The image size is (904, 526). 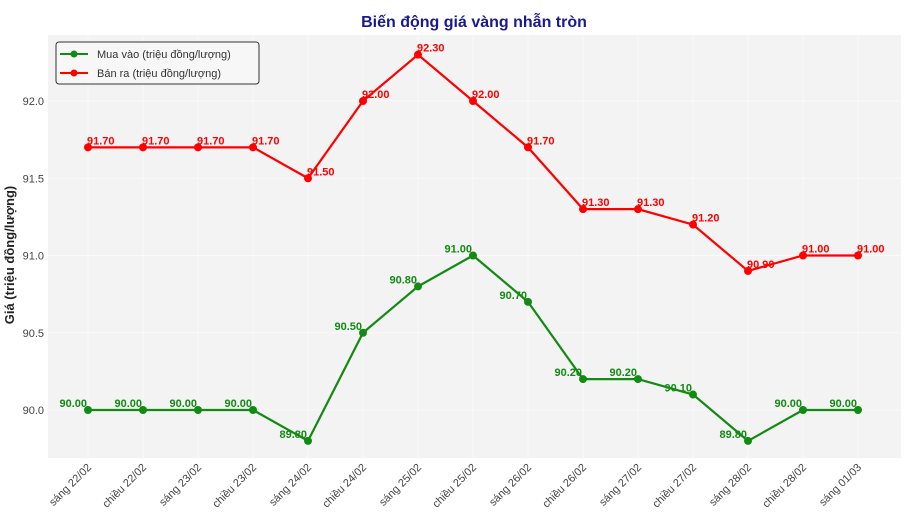 What do you see at coordinates (33, 179) in the screenshot?
I see `y-tick-label: 91.5` at bounding box center [33, 179].